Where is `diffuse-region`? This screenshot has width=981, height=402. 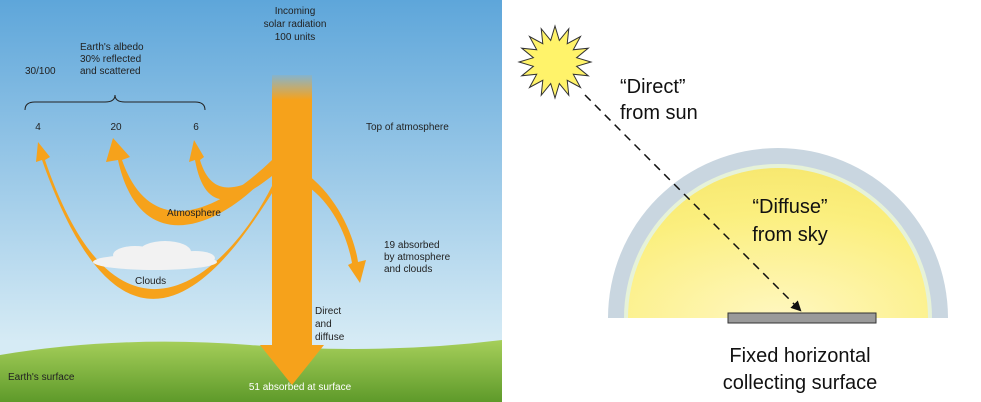 diffuse-region is located at coordinates (778, 243).